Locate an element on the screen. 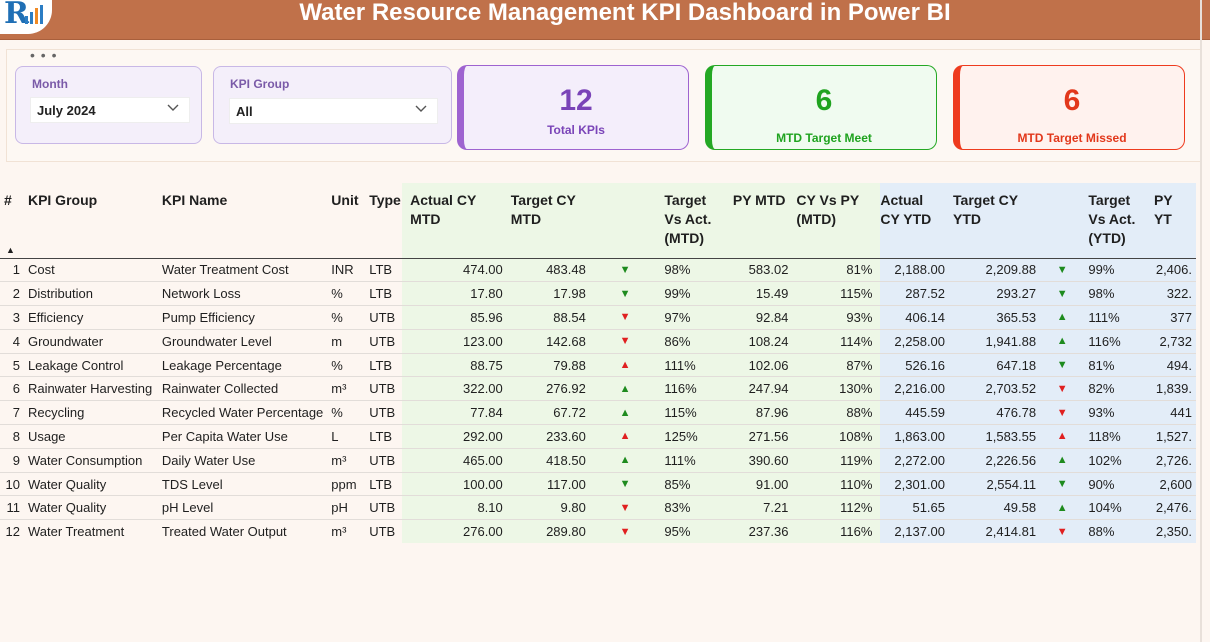  cell-target-vs-act-mtd: 83% is located at coordinates (694, 508).